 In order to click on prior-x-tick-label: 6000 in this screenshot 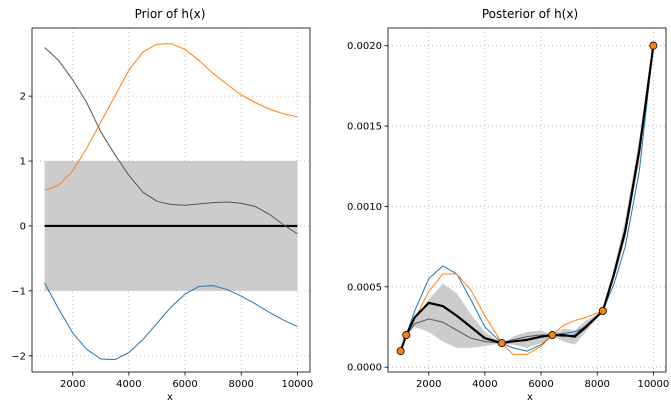, I will do `click(184, 384)`.